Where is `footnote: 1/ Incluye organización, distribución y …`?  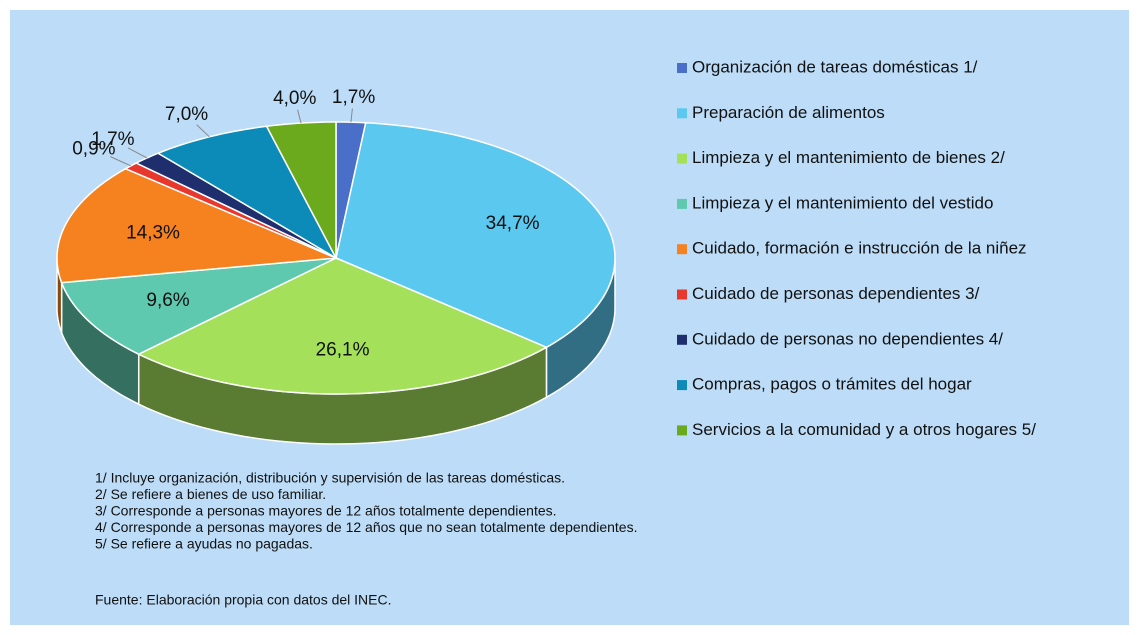
footnote: 1/ Incluye organización, distribución y … is located at coordinates (330, 478).